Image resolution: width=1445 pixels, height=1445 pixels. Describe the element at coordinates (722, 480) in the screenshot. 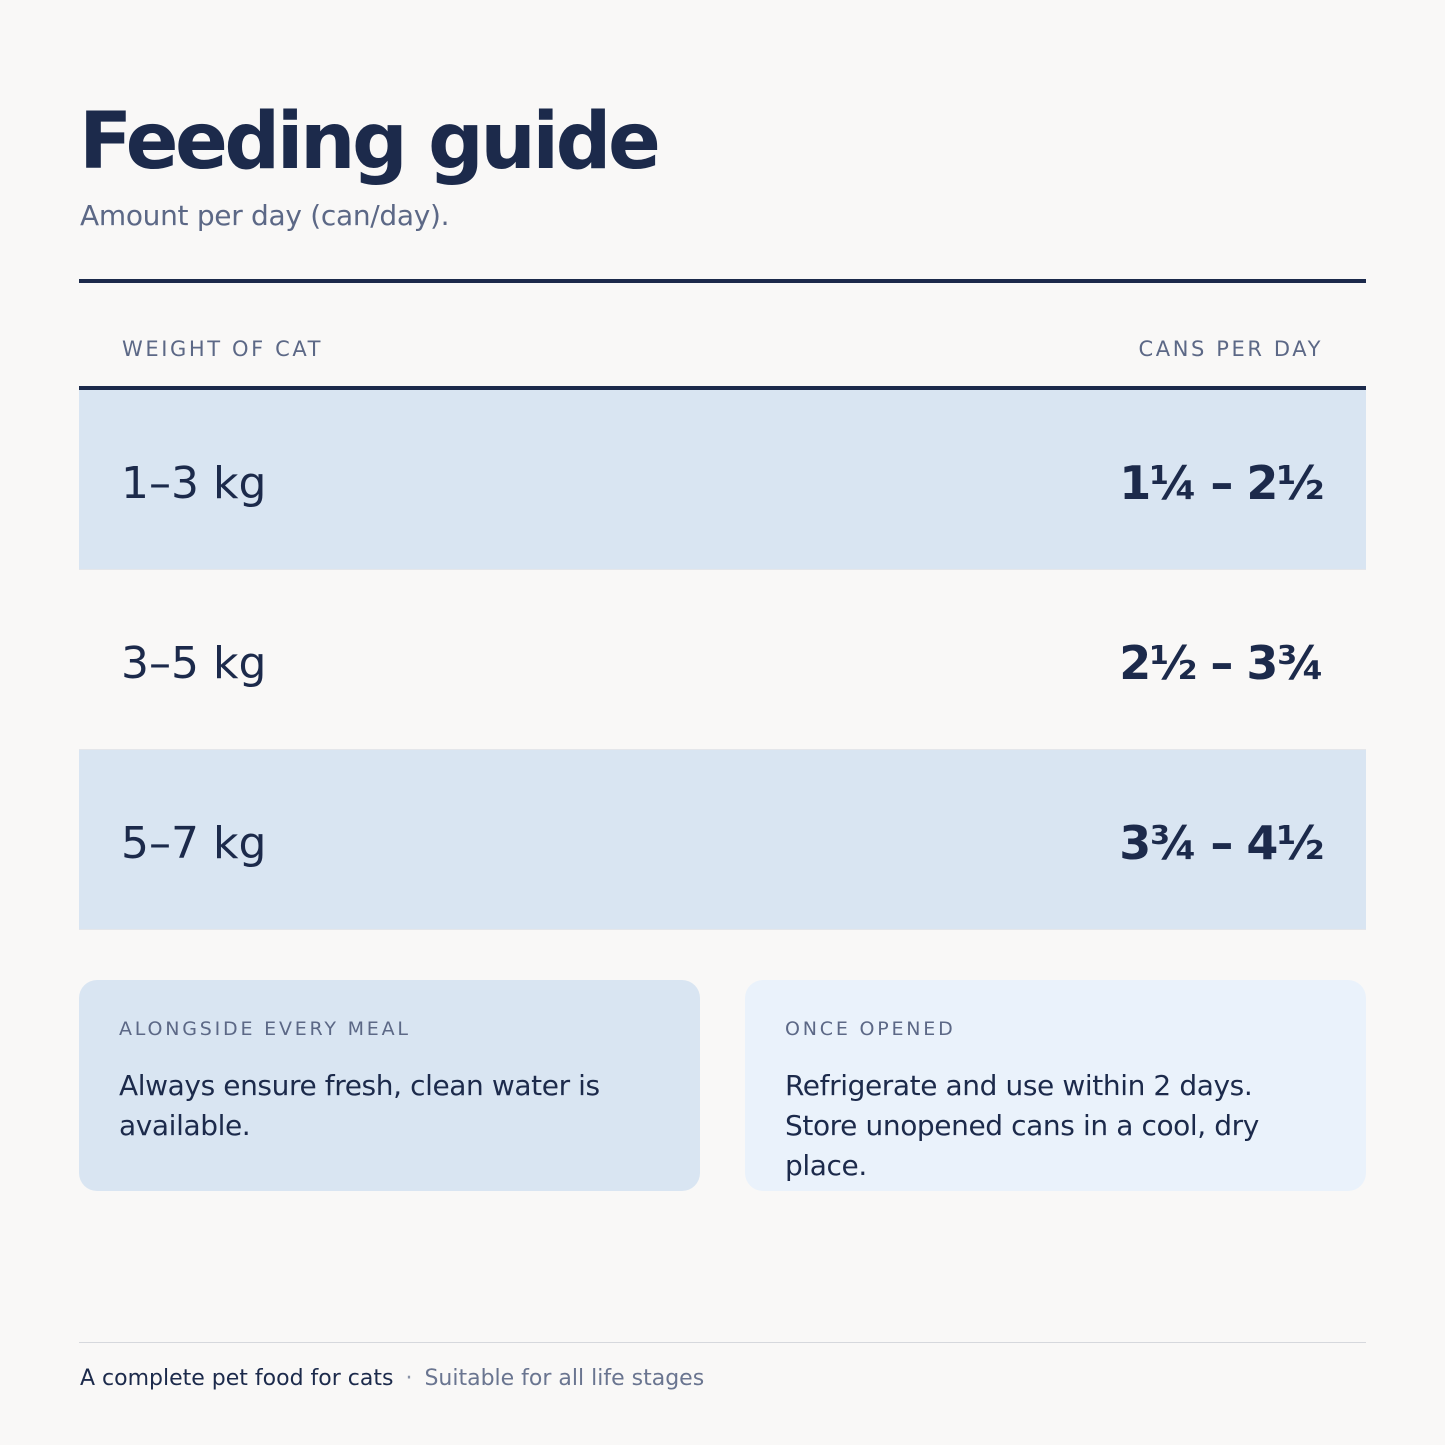

I see `table-row: 1–3 kg 1¼ – 2½` at that location.